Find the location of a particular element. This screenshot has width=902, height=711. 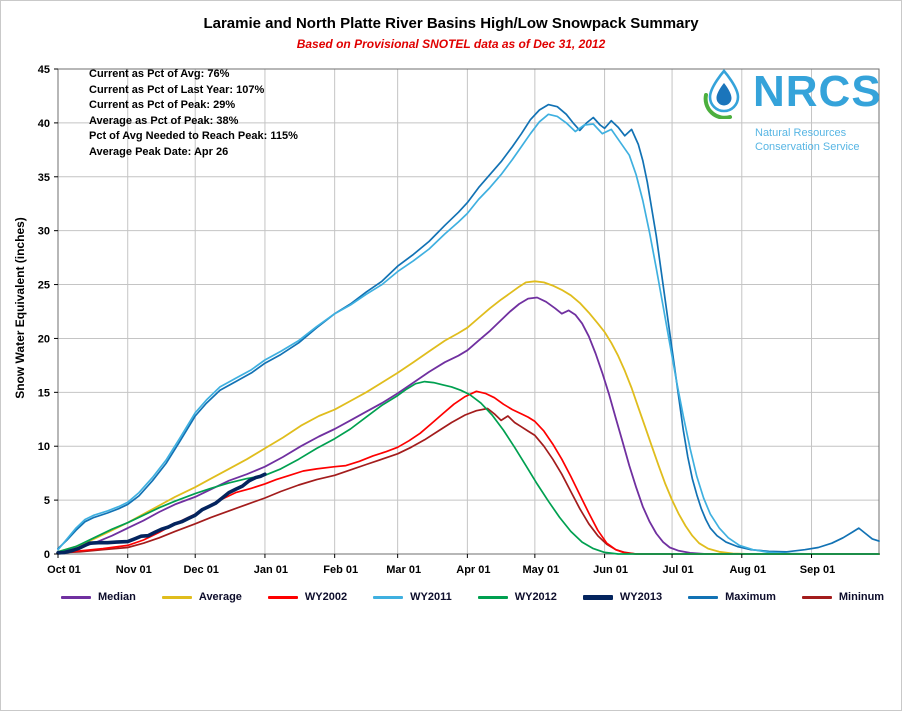

stat-line: Average Peak Date: Apr 26 is located at coordinates (159, 151).